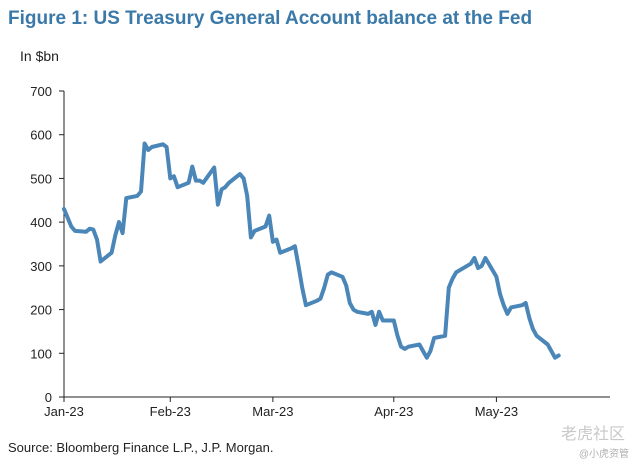 This screenshot has height=466, width=639. What do you see at coordinates (64, 411) in the screenshot?
I see `x-tick-label: Jan-23` at bounding box center [64, 411].